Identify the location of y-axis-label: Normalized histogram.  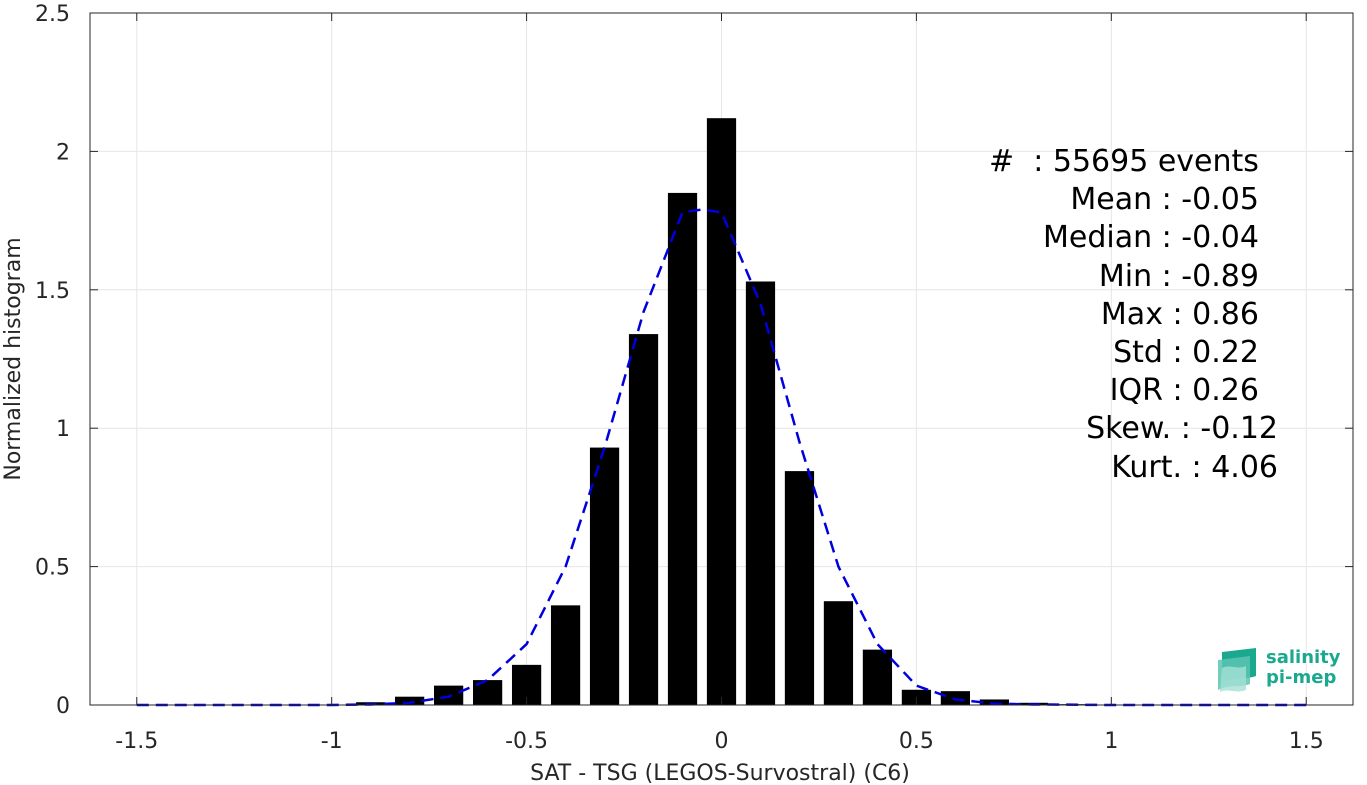
(13, 358).